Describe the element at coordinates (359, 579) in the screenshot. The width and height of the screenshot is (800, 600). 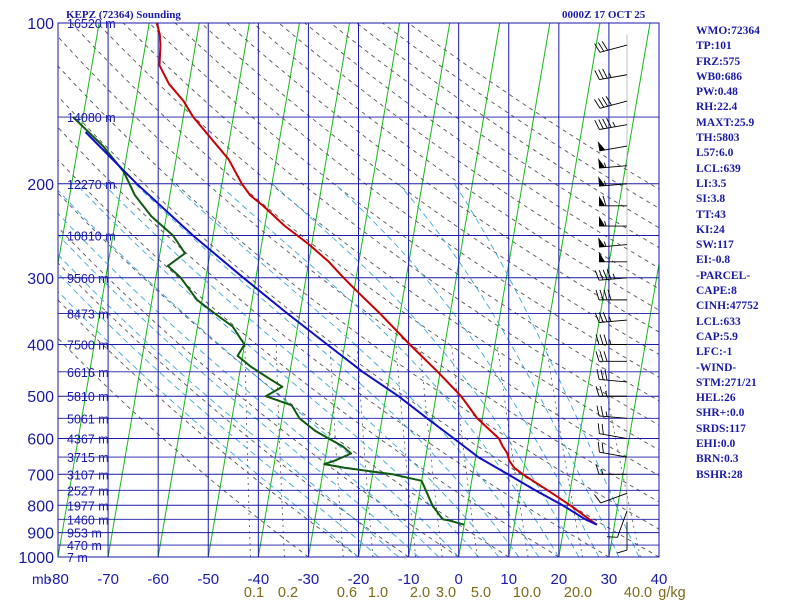
I see `temperature-tick-label: -20` at that location.